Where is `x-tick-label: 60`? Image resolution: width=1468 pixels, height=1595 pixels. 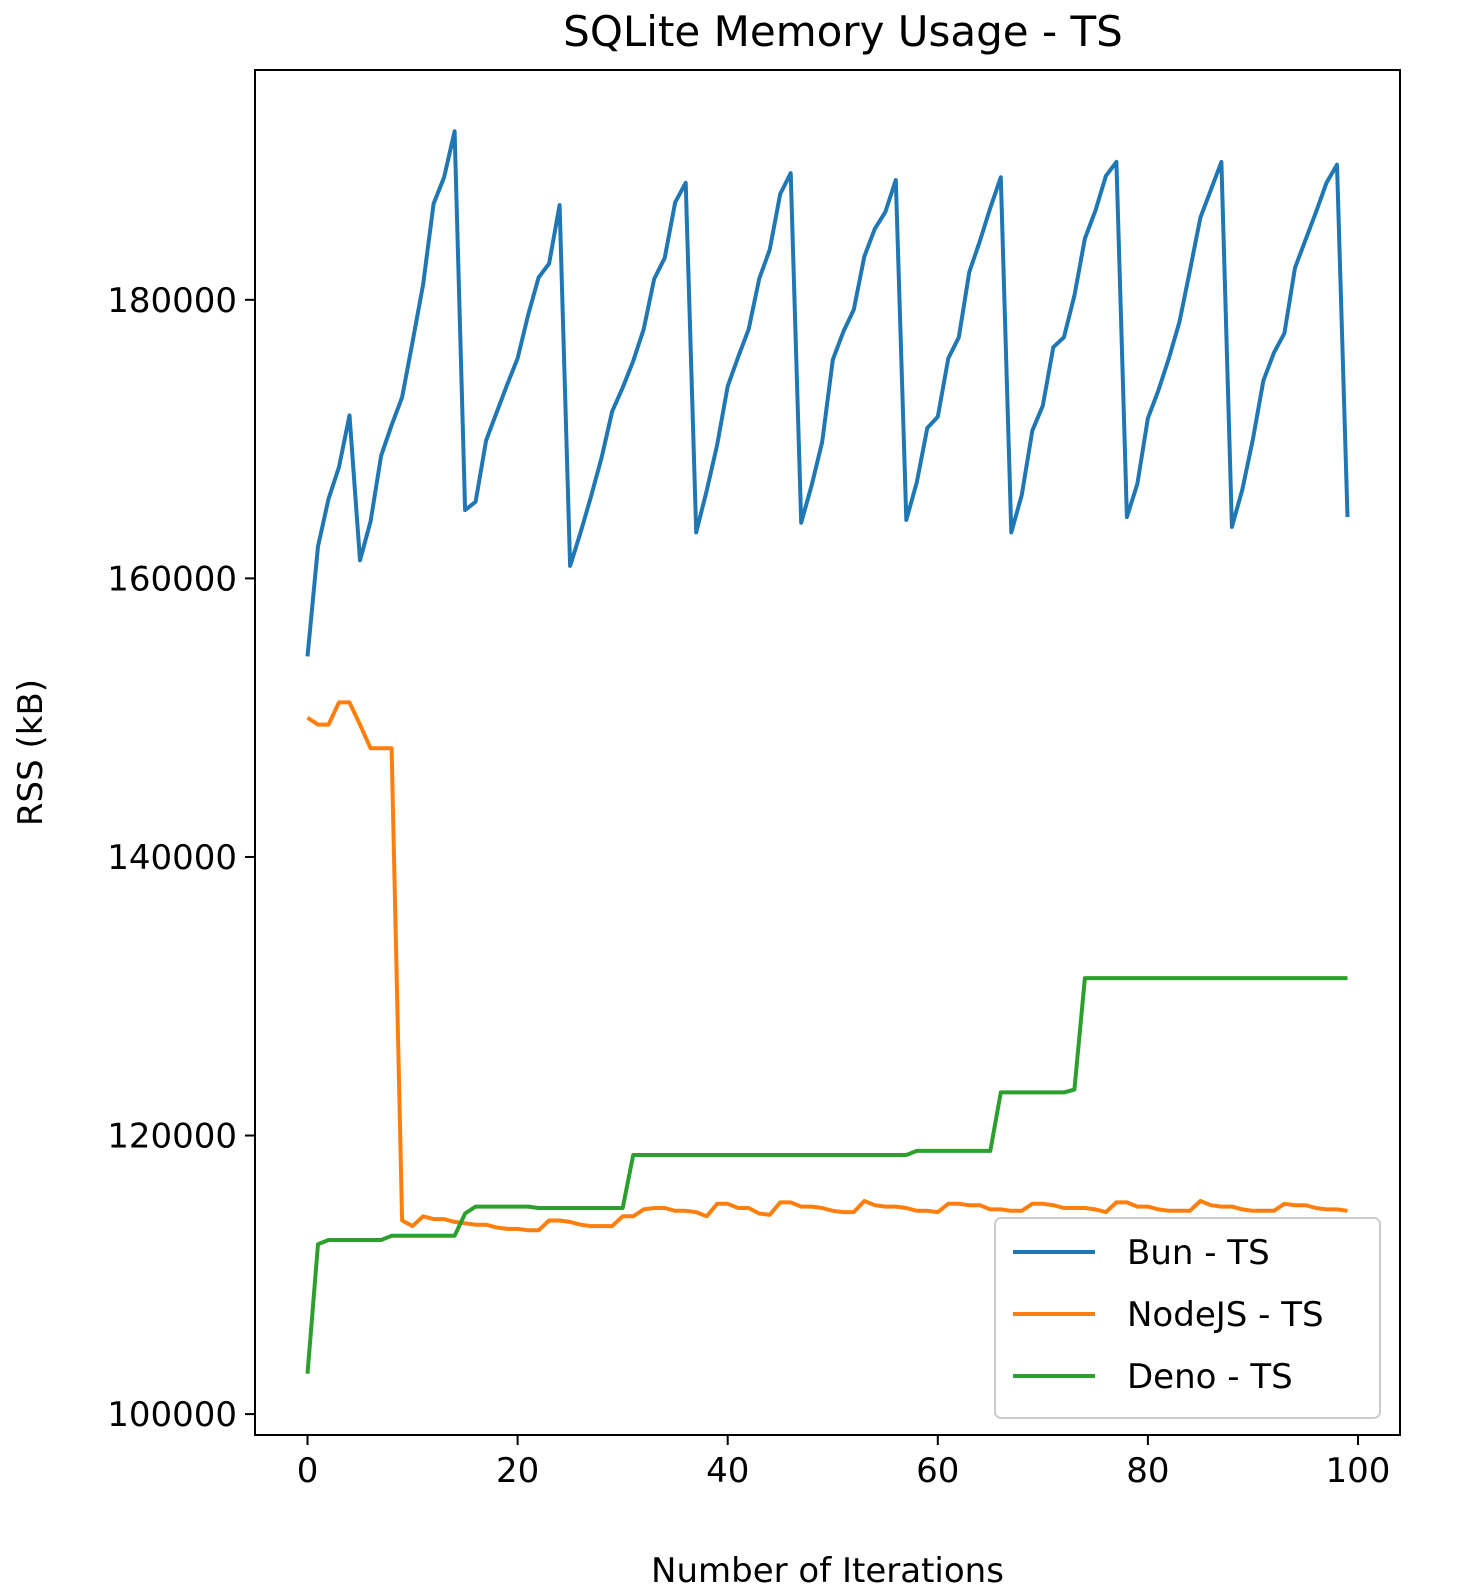 x-tick-label: 60 is located at coordinates (937, 1471).